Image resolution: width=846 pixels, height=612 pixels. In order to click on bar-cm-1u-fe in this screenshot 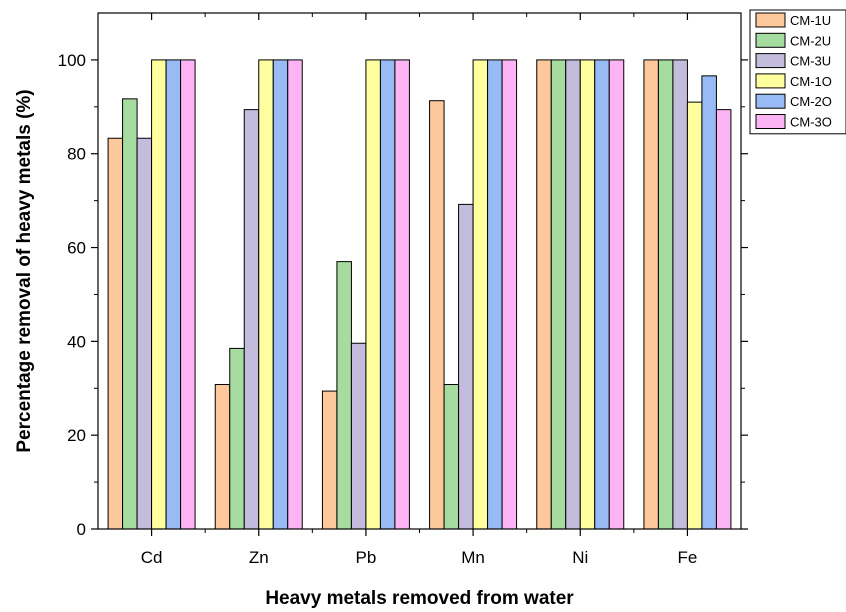, I will do `click(651, 294)`.